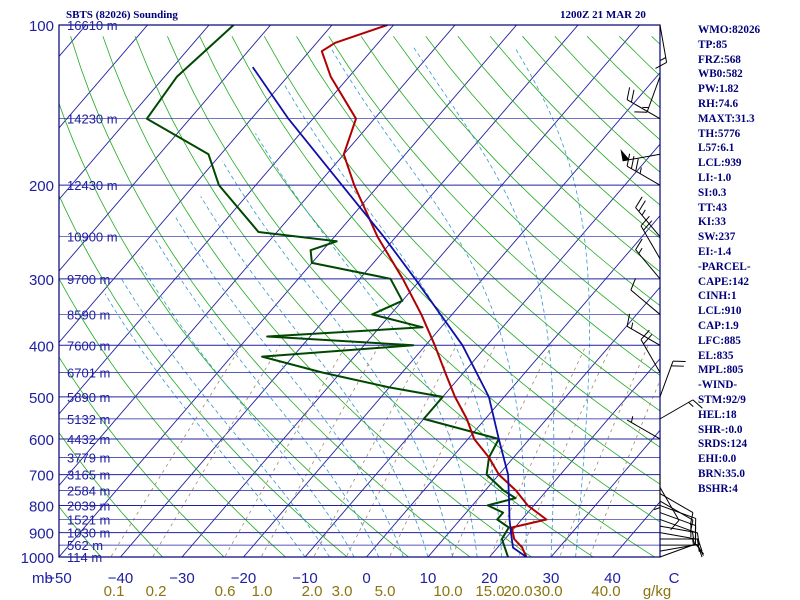 Image resolution: width=800 pixels, height=600 pixels. What do you see at coordinates (489, 591) in the screenshot?
I see `mixing-ratio-label: 15.0` at bounding box center [489, 591].